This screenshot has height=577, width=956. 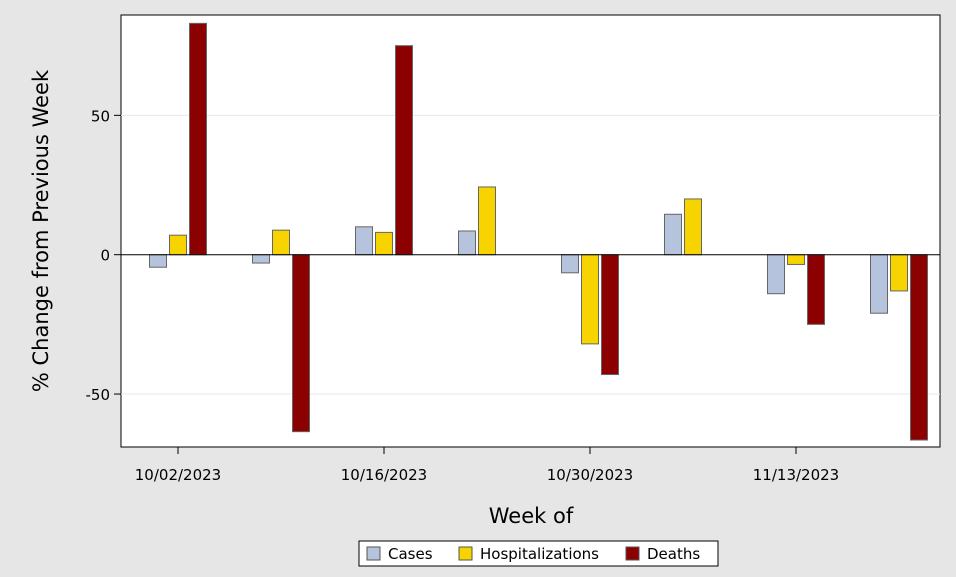 What do you see at coordinates (796, 475) in the screenshot?
I see `x-tick-label: 11/13/2023` at bounding box center [796, 475].